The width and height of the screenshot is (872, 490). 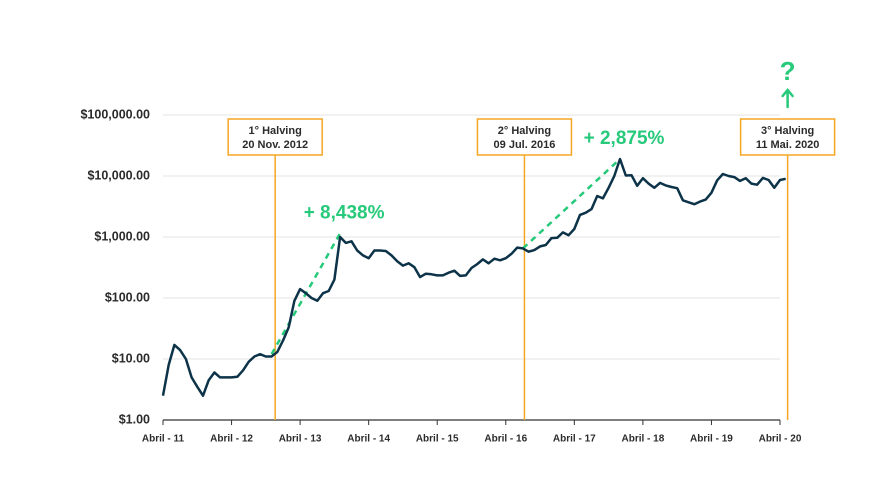 What do you see at coordinates (131, 358) in the screenshot?
I see `y-tick-label: $10.00` at bounding box center [131, 358].